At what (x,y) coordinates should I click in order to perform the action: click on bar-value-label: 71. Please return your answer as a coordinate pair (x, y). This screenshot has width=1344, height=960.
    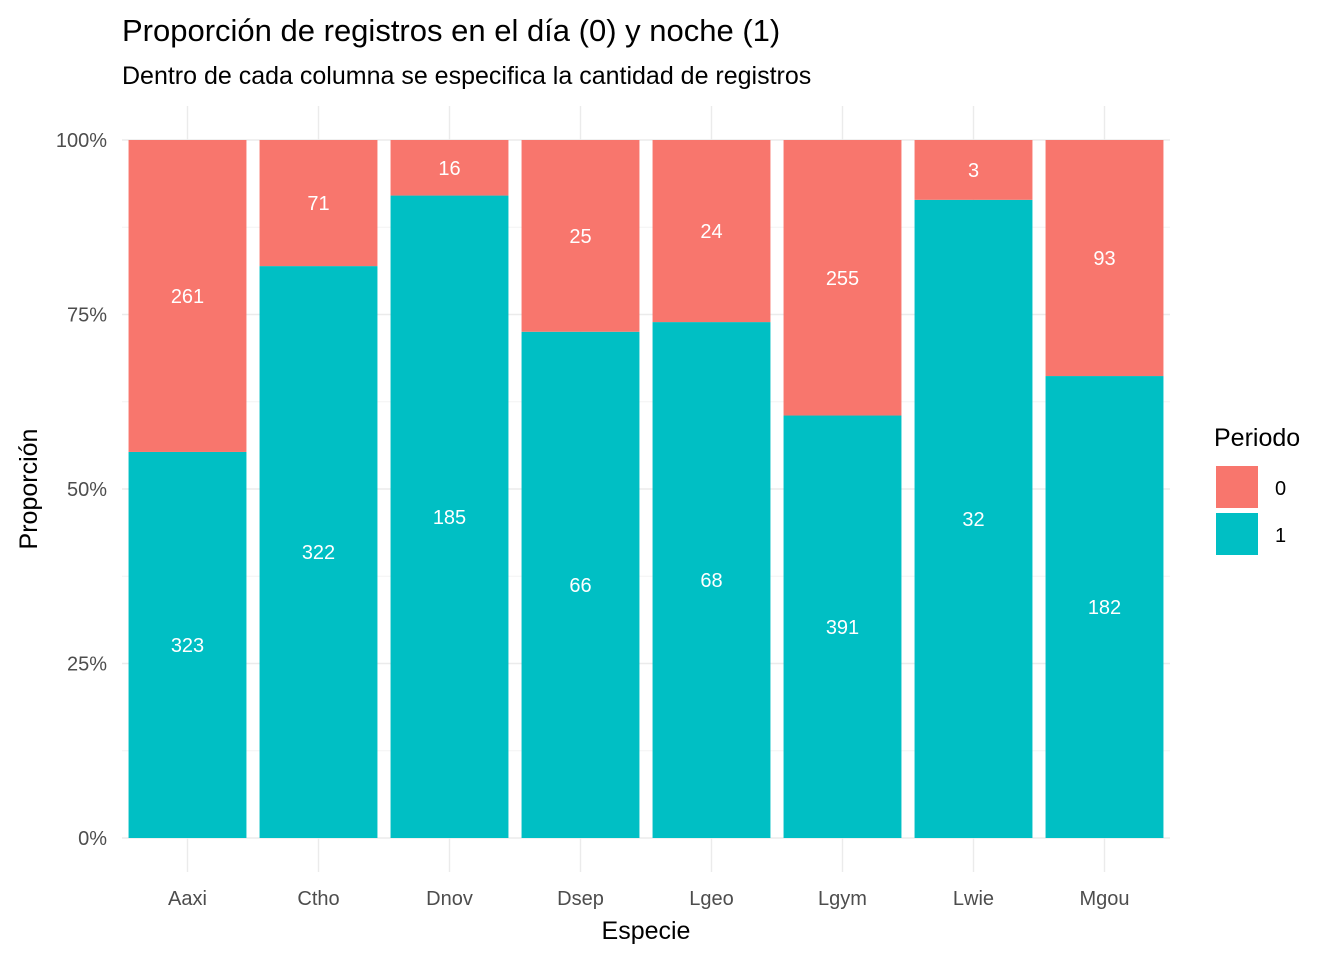
    Looking at the image, I should click on (318, 204).